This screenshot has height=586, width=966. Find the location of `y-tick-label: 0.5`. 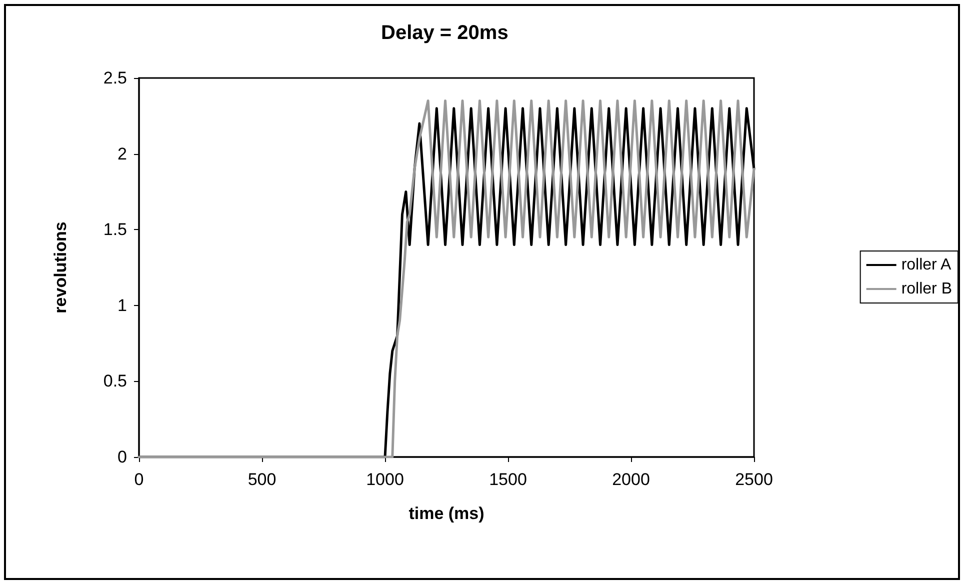

y-tick-label: 0.5 is located at coordinates (115, 381).